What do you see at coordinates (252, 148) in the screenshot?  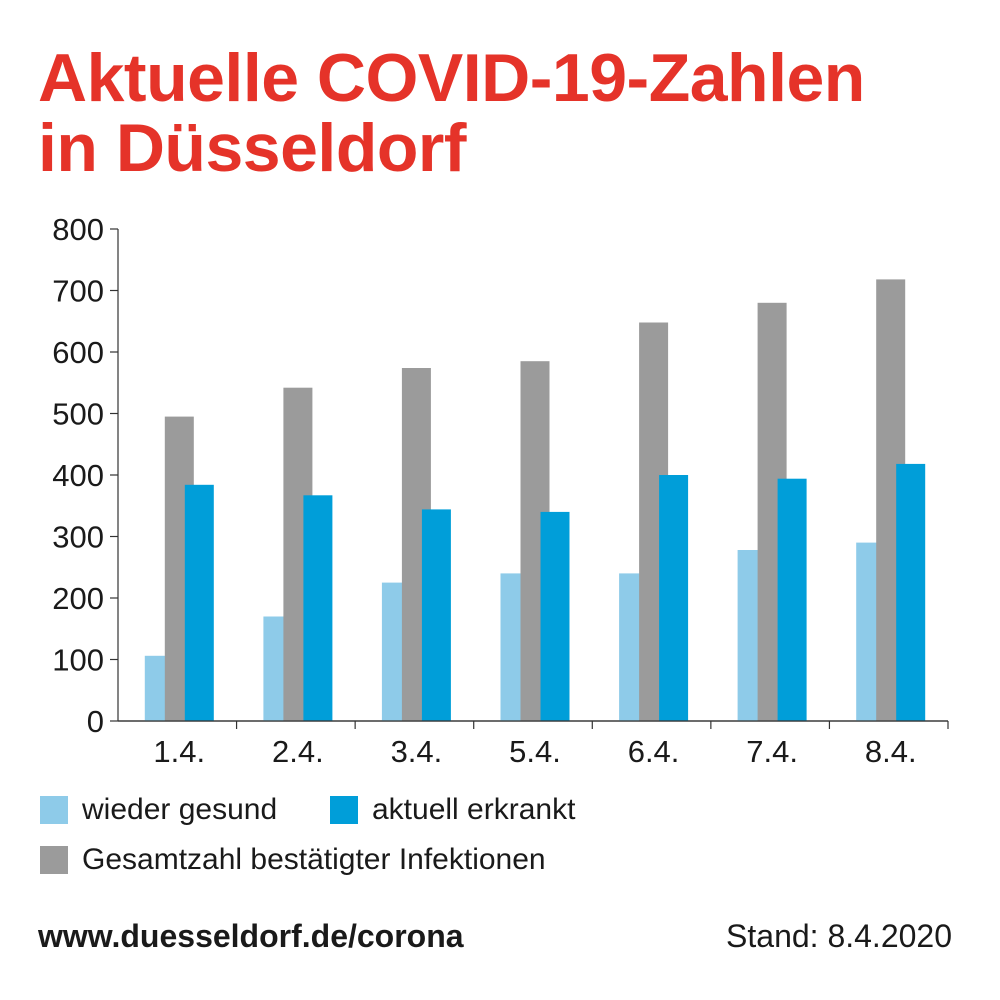 I see `title-line-2: in Düsseldorf` at bounding box center [252, 148].